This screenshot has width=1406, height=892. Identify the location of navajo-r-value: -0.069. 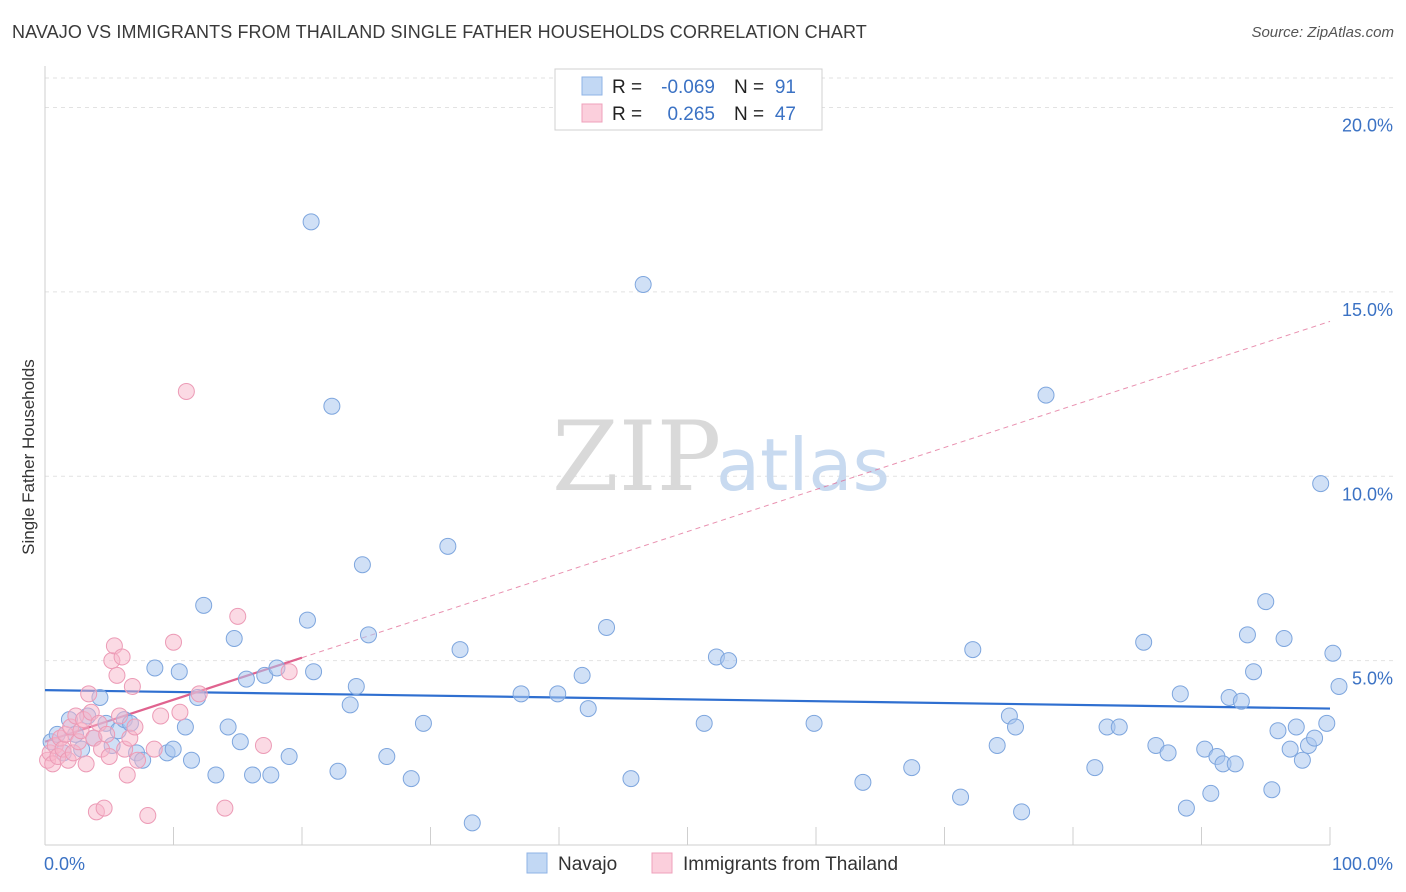
(688, 87).